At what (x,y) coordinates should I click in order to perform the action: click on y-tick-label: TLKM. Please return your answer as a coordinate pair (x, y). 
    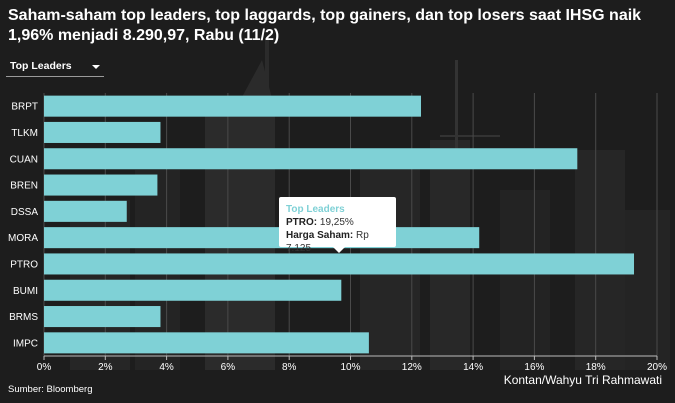
    Looking at the image, I should click on (24, 133).